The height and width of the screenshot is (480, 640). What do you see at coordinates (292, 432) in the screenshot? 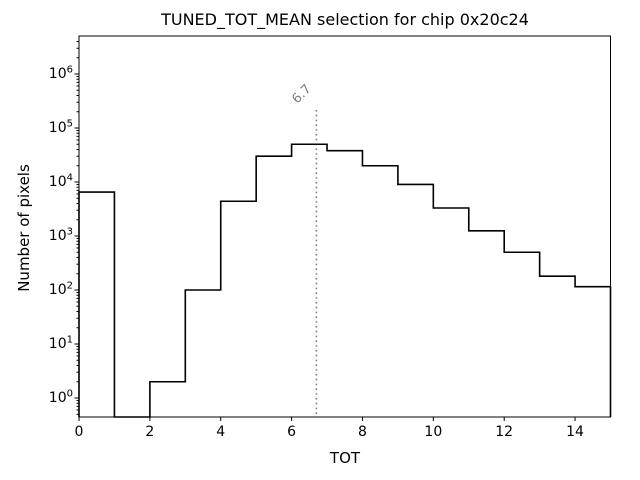
I see `x-tick-label: 6` at bounding box center [292, 432].